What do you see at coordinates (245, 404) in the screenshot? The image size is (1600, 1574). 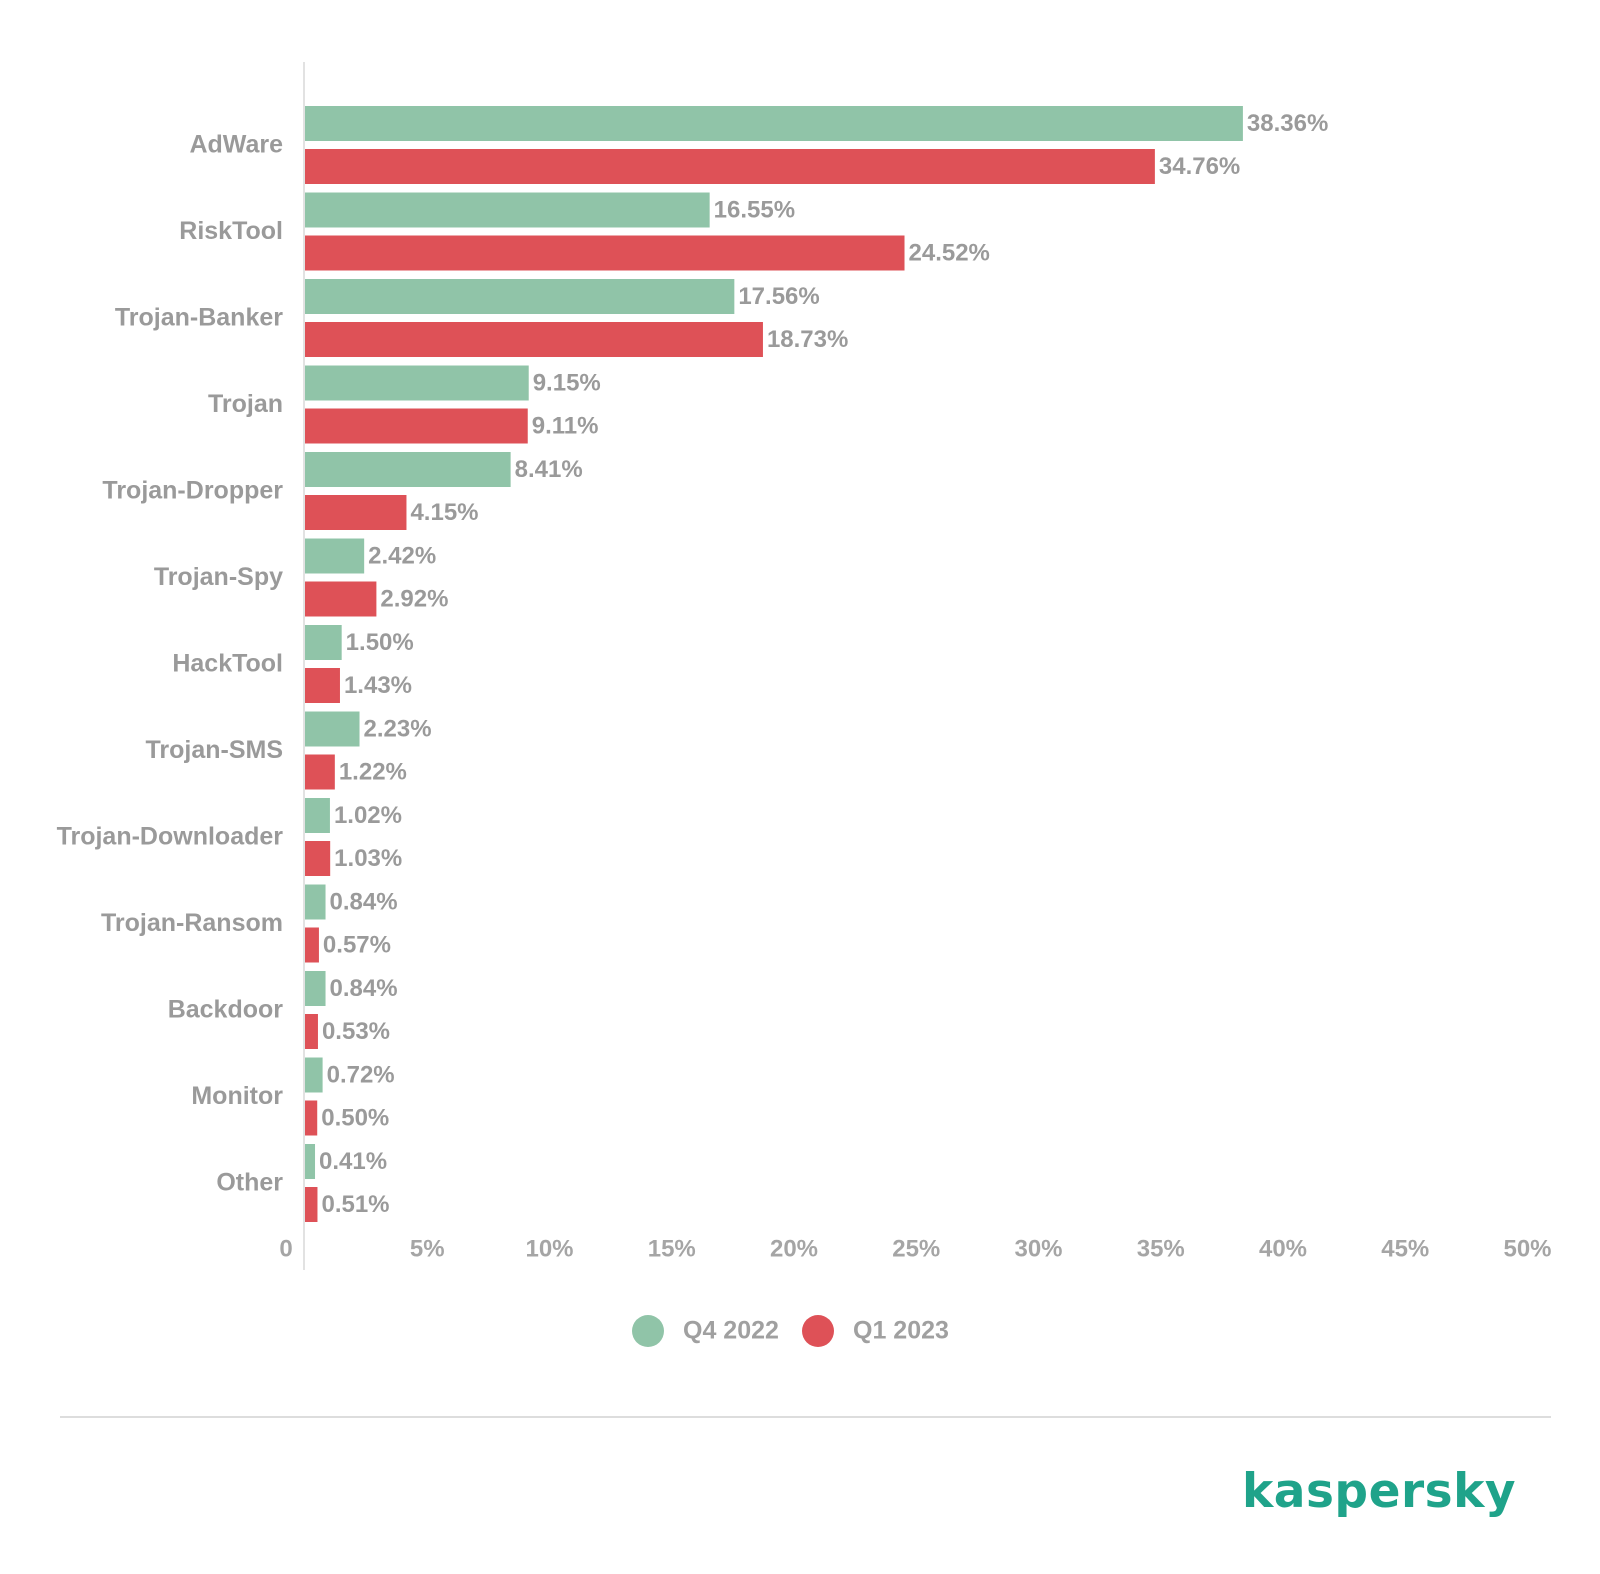 I see `category-label: Trojan` at bounding box center [245, 404].